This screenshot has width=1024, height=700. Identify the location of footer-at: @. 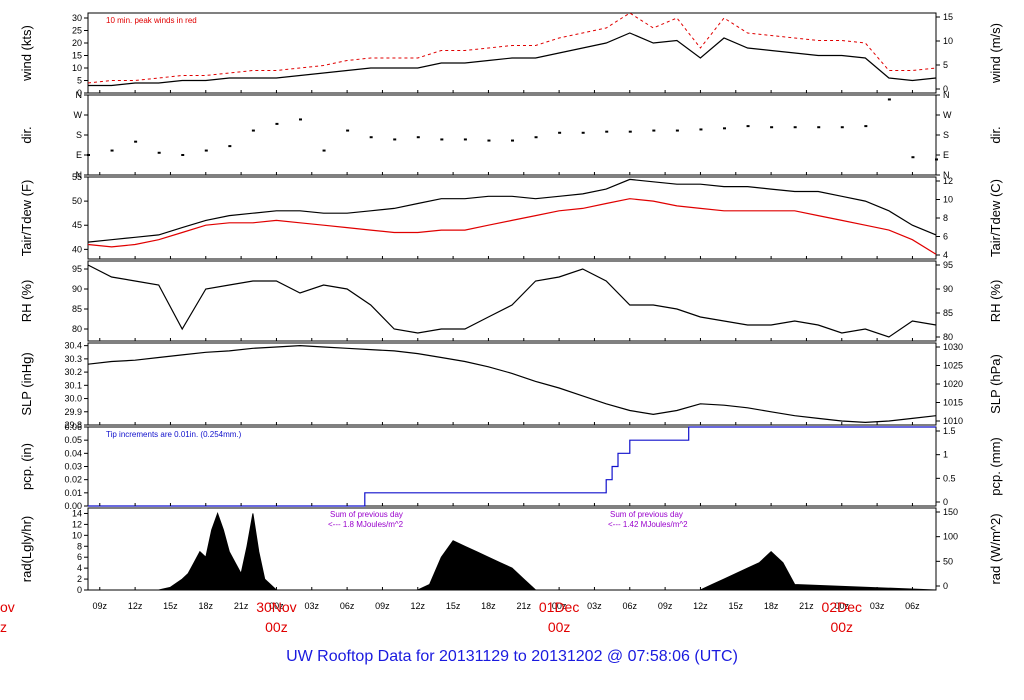
(615, 656).